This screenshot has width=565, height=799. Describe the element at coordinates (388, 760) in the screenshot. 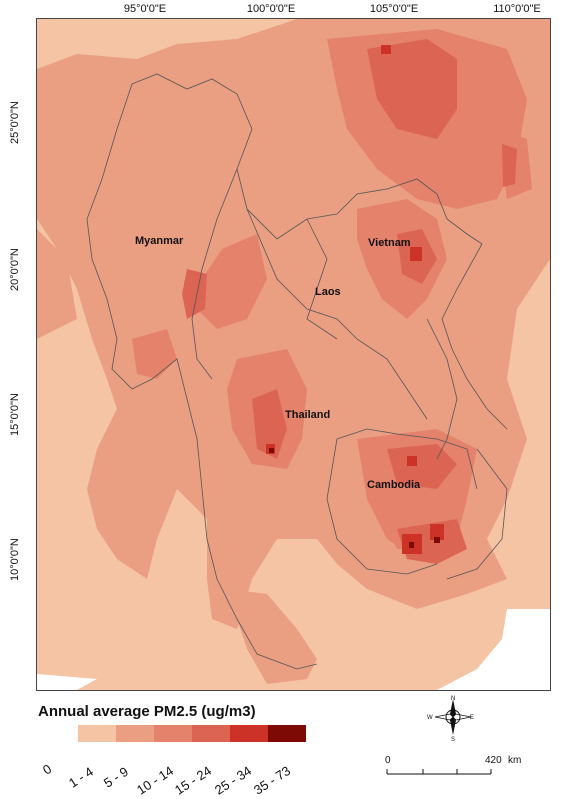

I see `scale-bar-start-label: 0` at that location.